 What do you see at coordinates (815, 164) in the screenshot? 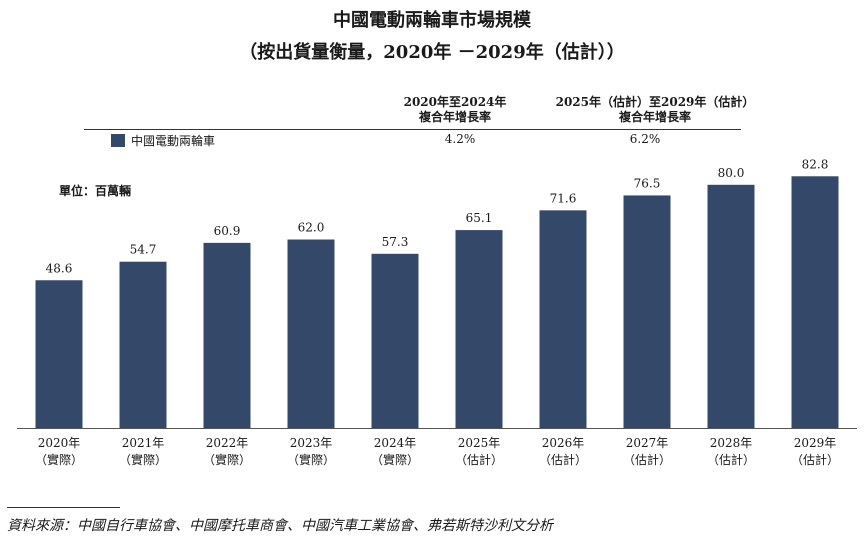
I see `data-label: 82.8` at bounding box center [815, 164].